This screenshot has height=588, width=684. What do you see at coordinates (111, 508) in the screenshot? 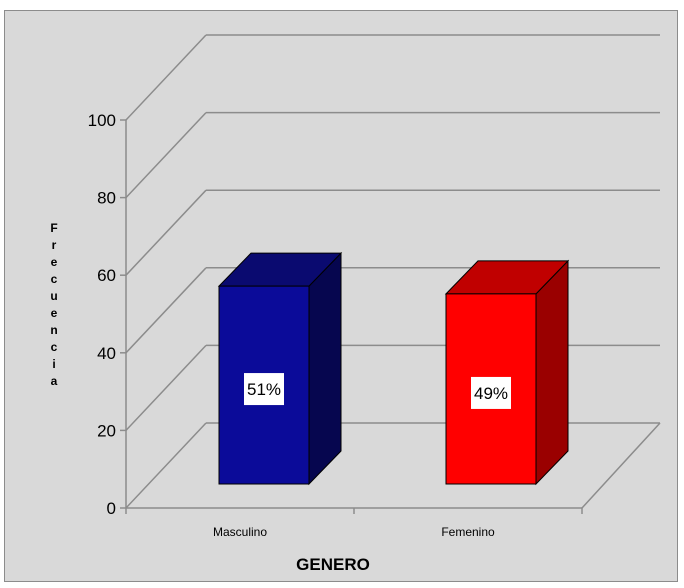
I see `y-tick-label: 0` at bounding box center [111, 508].